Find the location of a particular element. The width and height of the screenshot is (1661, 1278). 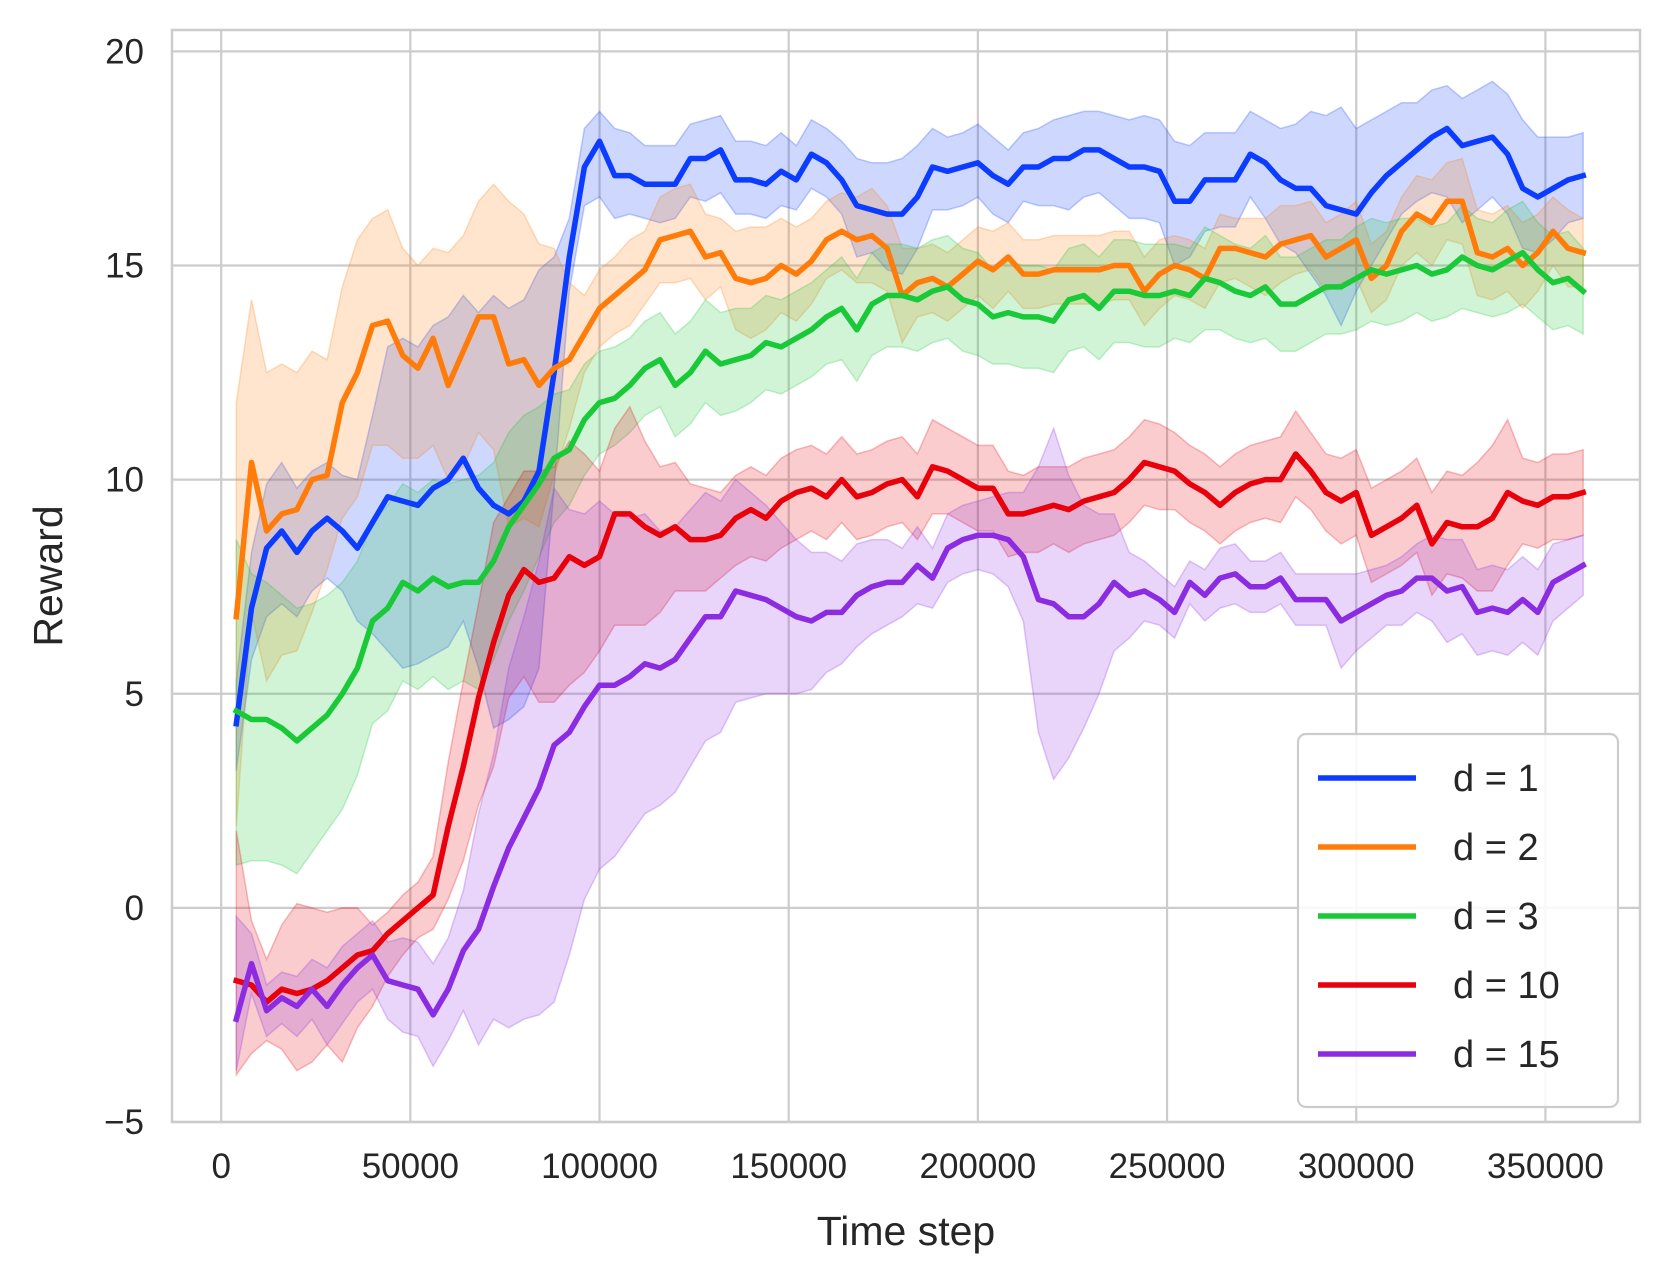

legend-label-3: d = 10 is located at coordinates (1506, 986).